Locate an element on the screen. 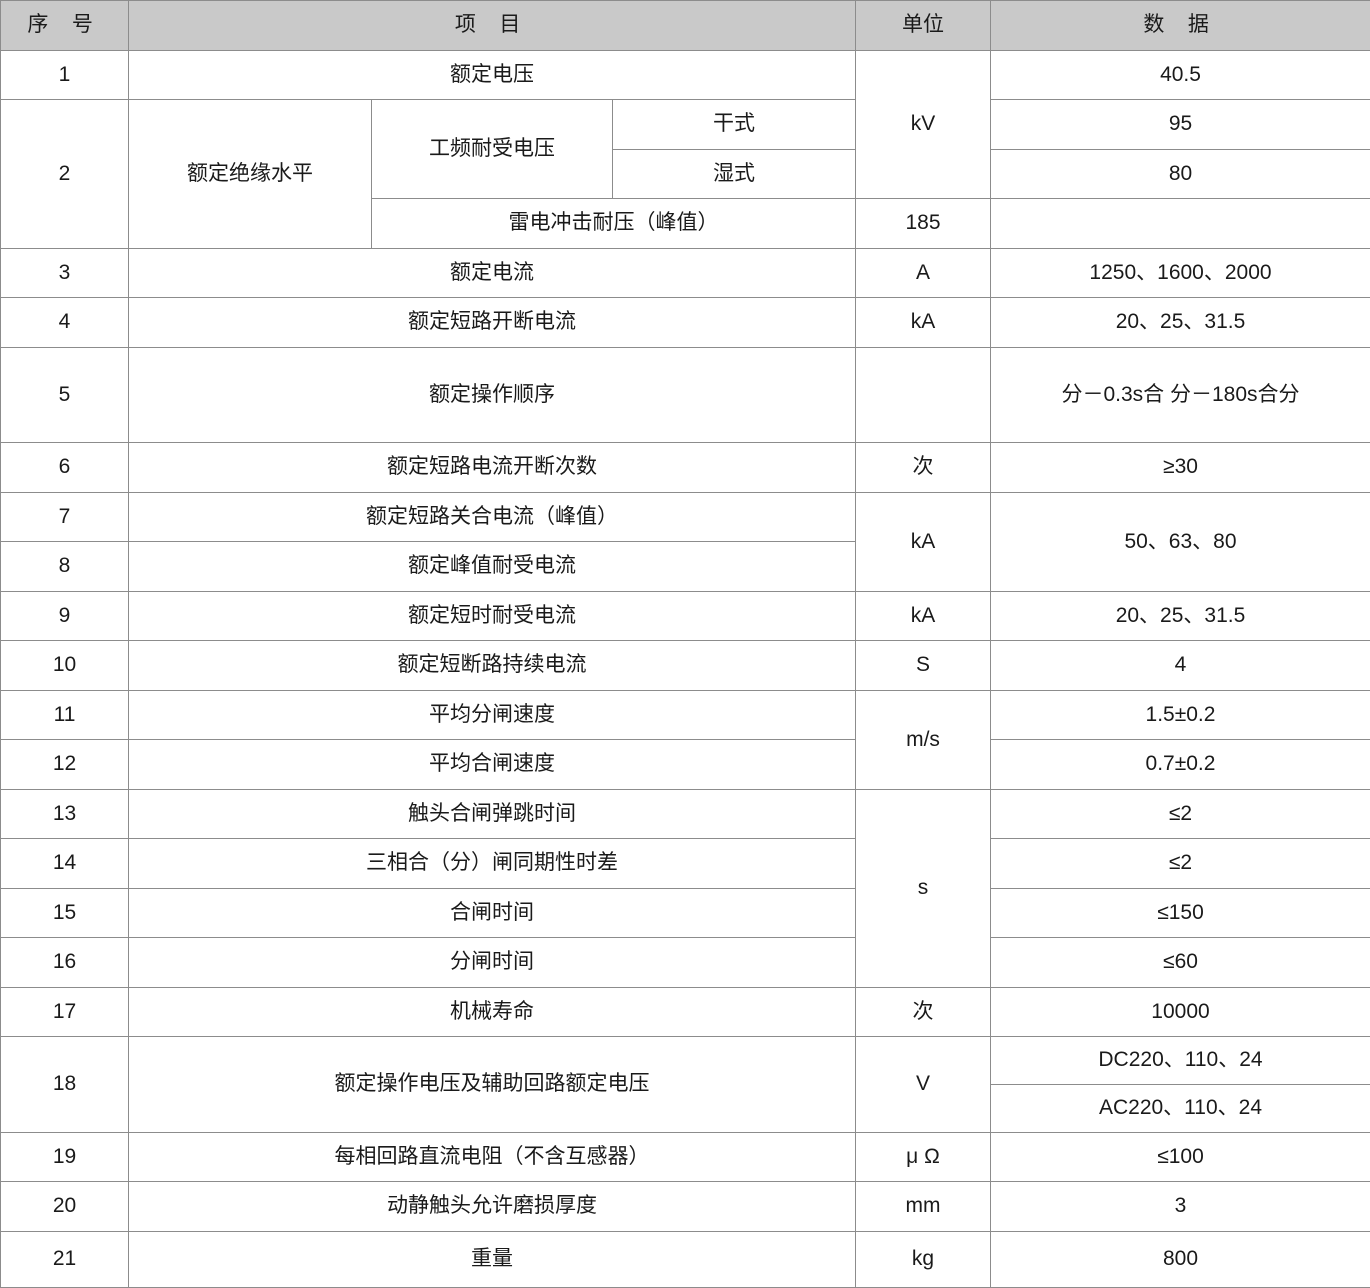 The height and width of the screenshot is (1288, 1370). table-row: 13 触头合闸弹跳时间 s ≤2 is located at coordinates (685, 814).